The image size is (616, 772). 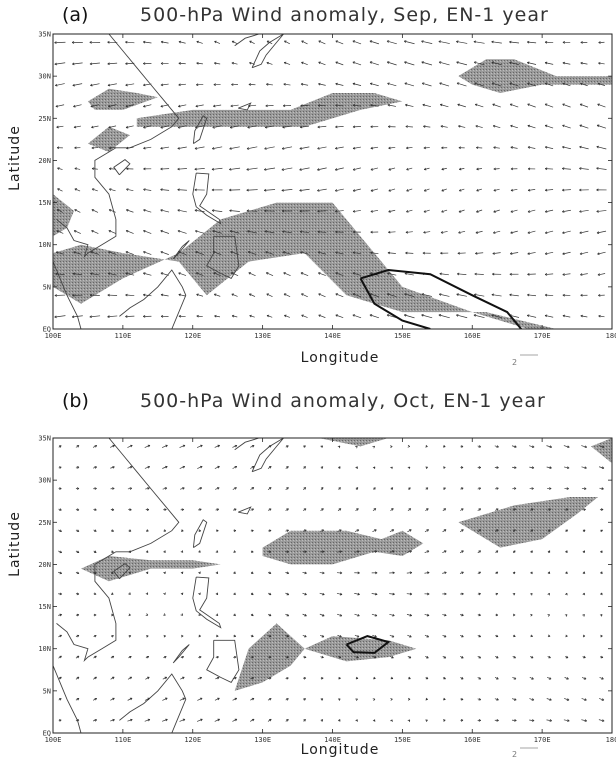 What do you see at coordinates (192, 740) in the screenshot?
I see `lon-tick-label: 120E` at bounding box center [192, 740].